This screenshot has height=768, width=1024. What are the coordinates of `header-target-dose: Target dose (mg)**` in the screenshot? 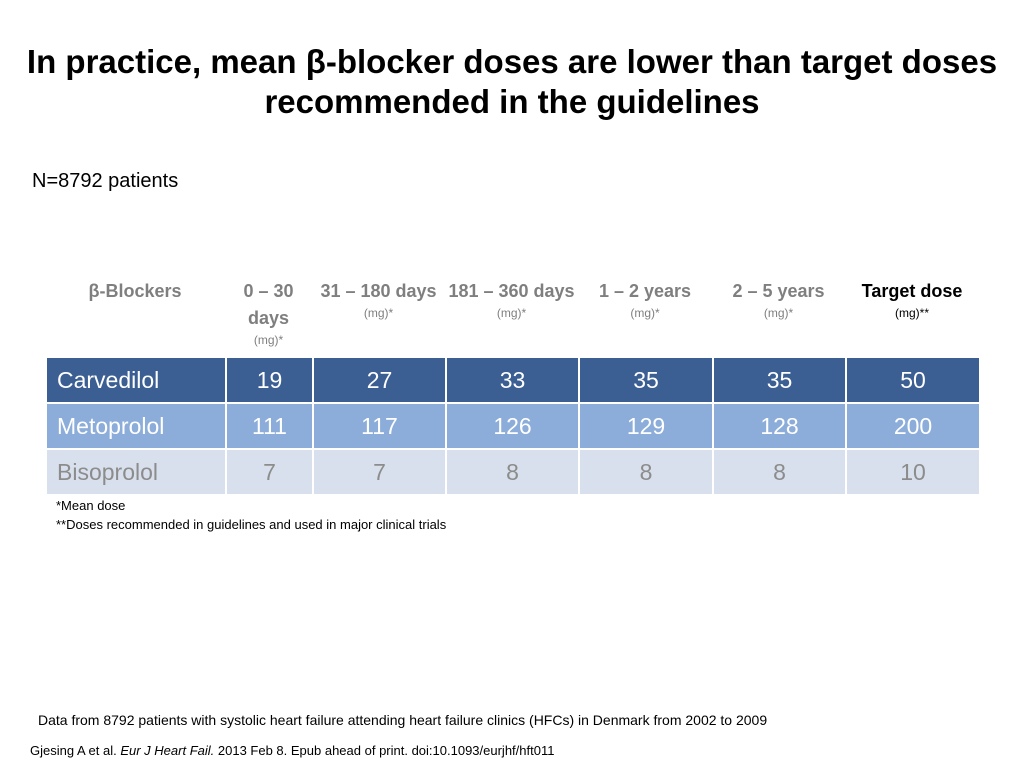 It's located at (912, 299).